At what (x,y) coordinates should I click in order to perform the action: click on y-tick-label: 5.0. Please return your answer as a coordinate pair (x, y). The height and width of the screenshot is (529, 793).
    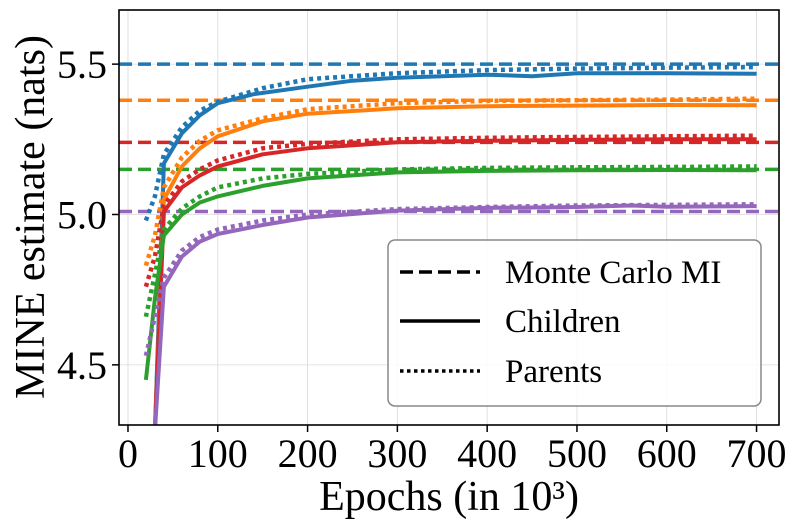
    Looking at the image, I should click on (82, 214).